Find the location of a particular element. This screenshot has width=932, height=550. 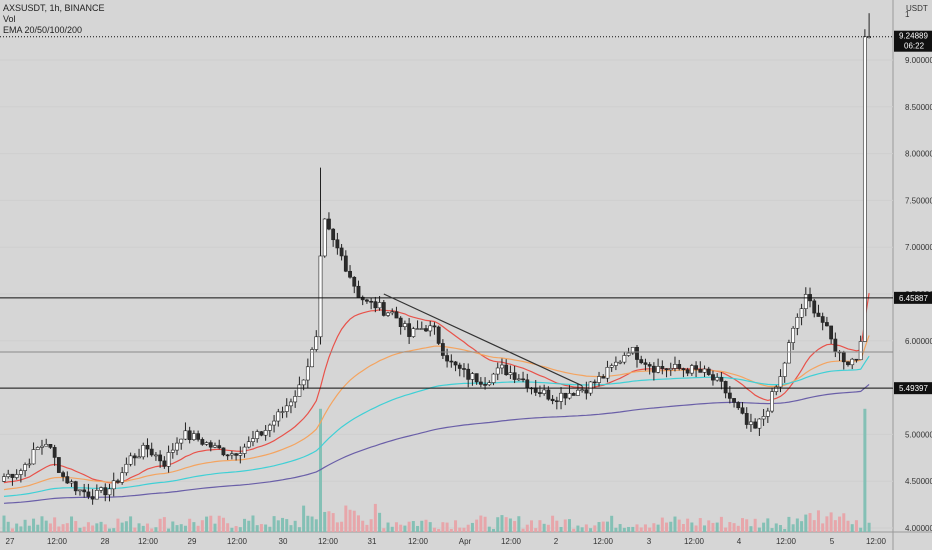

price-axis is located at coordinates (912, 275).